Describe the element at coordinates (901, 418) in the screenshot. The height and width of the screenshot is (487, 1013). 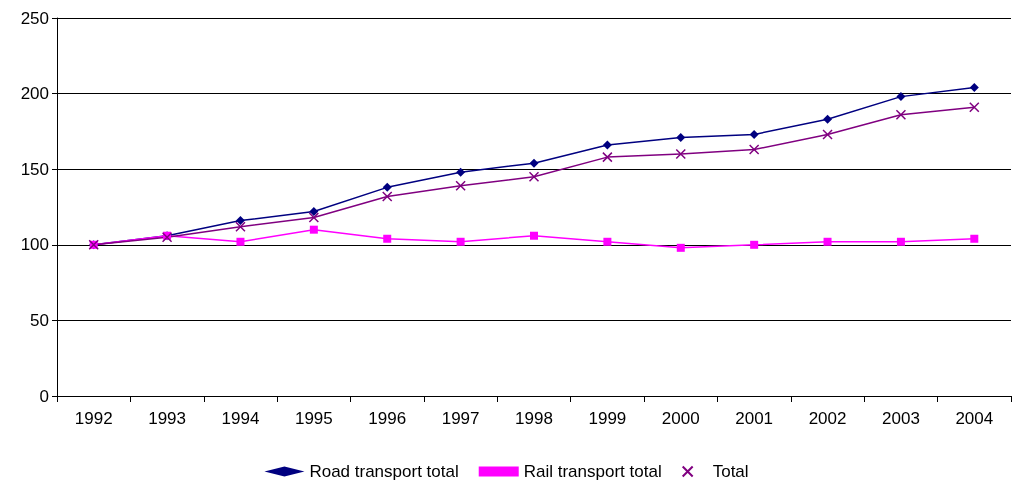
I see `x-tick-label: 2003` at that location.